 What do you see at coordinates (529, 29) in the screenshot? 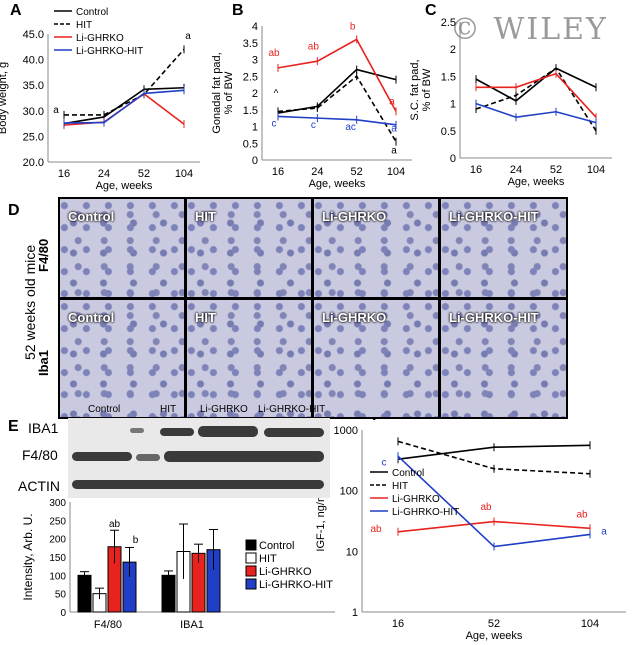
I see `publisher-watermark: © WILEY` at bounding box center [529, 29].